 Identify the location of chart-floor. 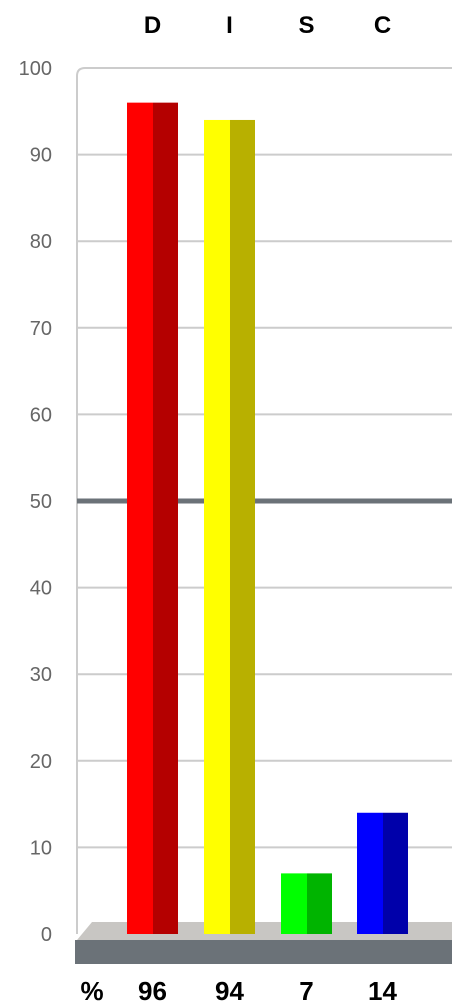
(263, 943).